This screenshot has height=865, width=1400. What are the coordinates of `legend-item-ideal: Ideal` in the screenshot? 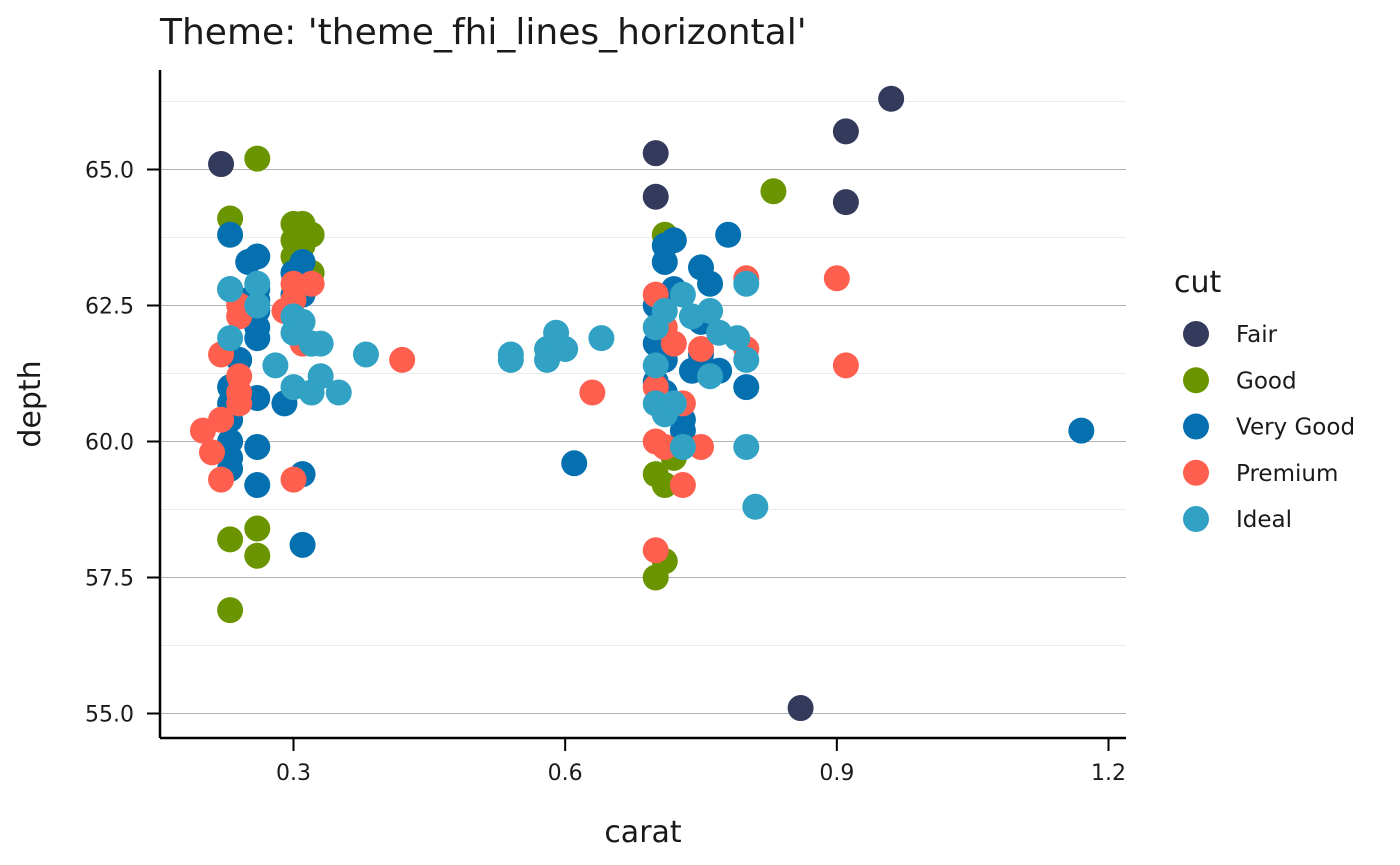 It's located at (1237, 519).